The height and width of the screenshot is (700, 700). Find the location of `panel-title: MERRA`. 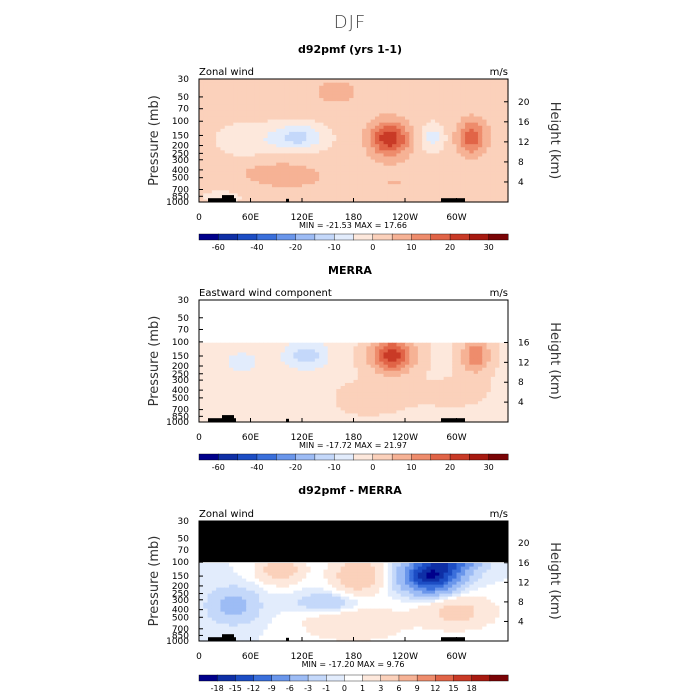

panel-title: MERRA is located at coordinates (350, 270).